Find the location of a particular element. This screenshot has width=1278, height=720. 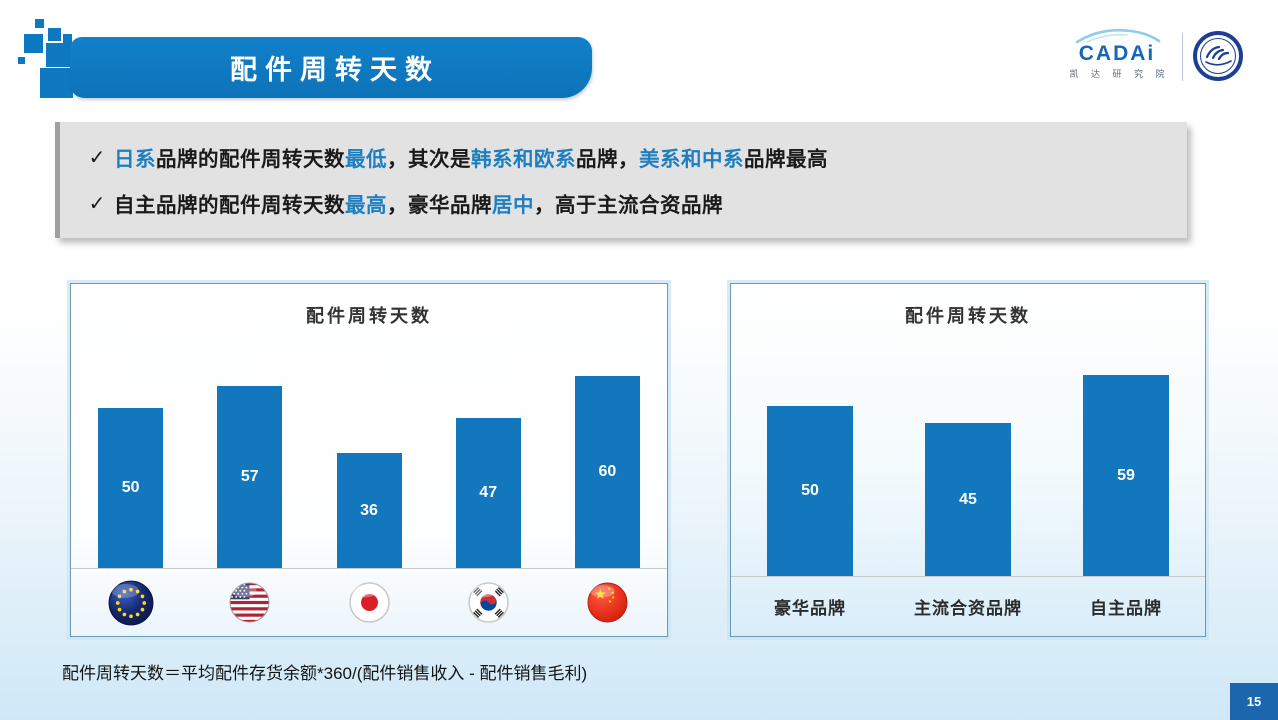

car-swoosh-icon is located at coordinates (1118, 36).